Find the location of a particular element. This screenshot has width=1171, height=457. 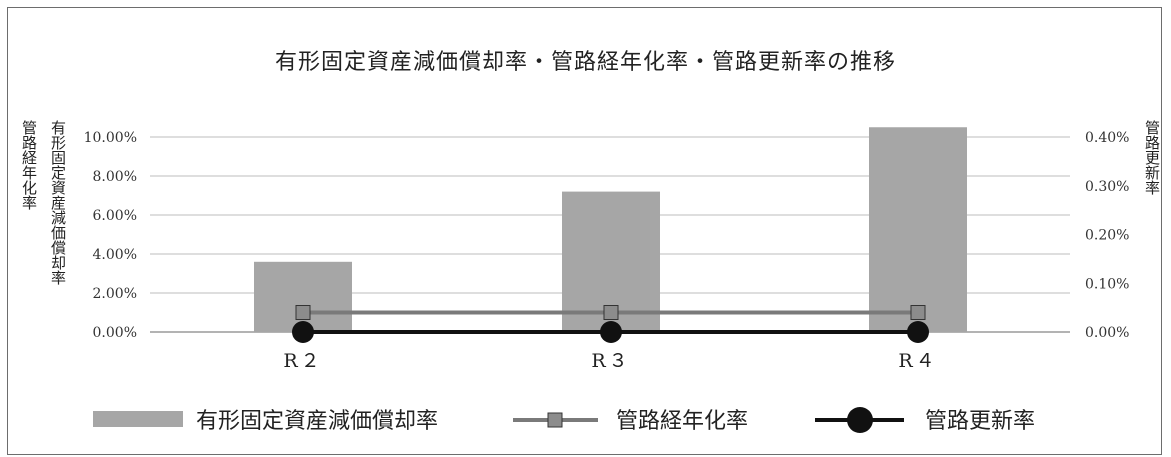

x-tick-label: R２ is located at coordinates (302, 361).